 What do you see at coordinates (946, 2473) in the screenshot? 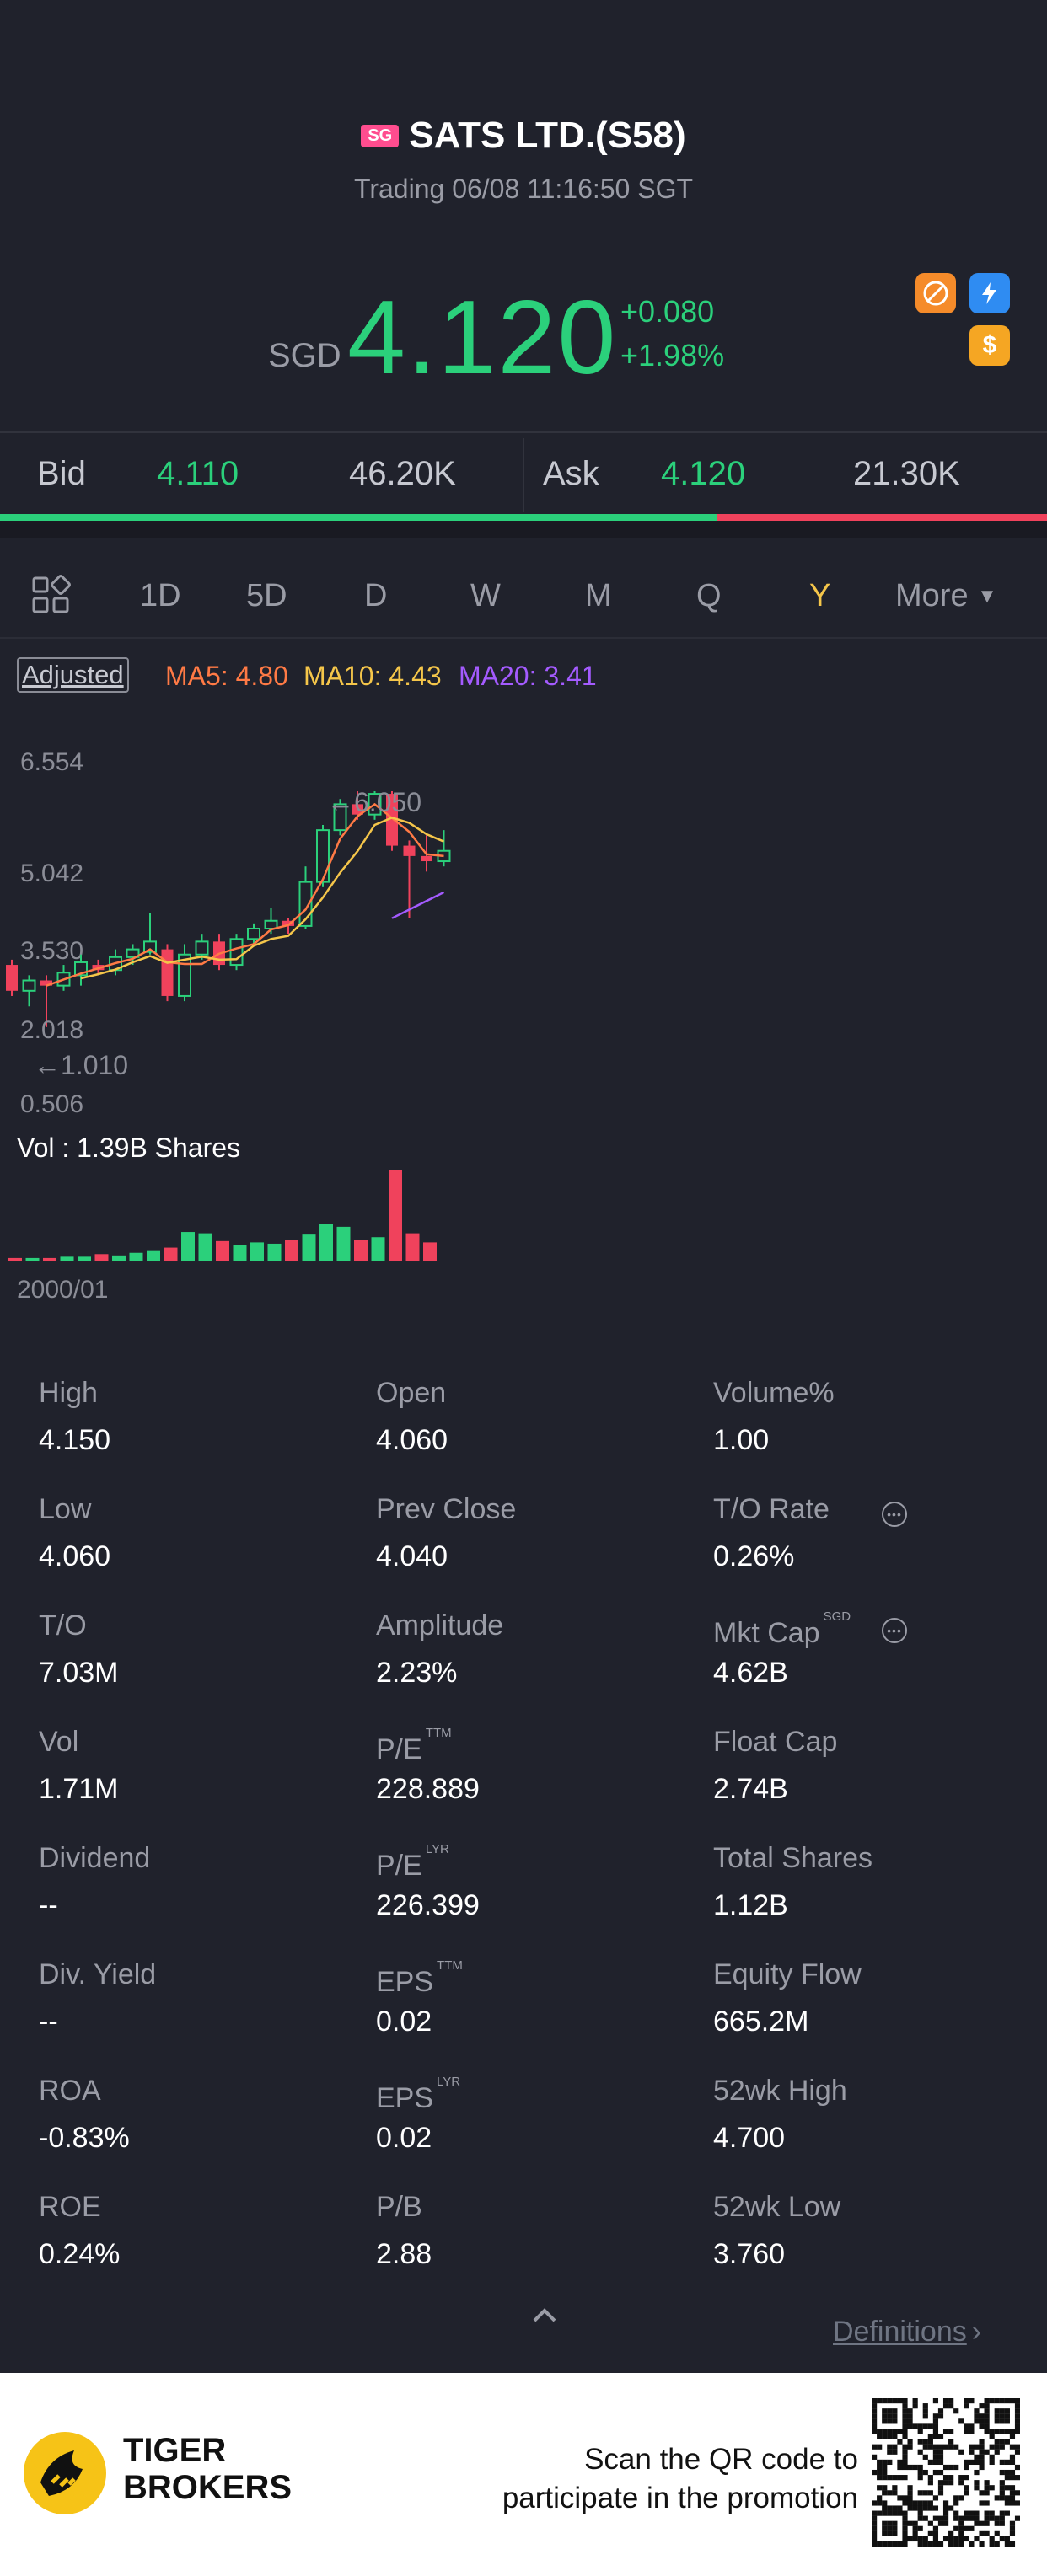
I see `qr-code` at bounding box center [946, 2473].